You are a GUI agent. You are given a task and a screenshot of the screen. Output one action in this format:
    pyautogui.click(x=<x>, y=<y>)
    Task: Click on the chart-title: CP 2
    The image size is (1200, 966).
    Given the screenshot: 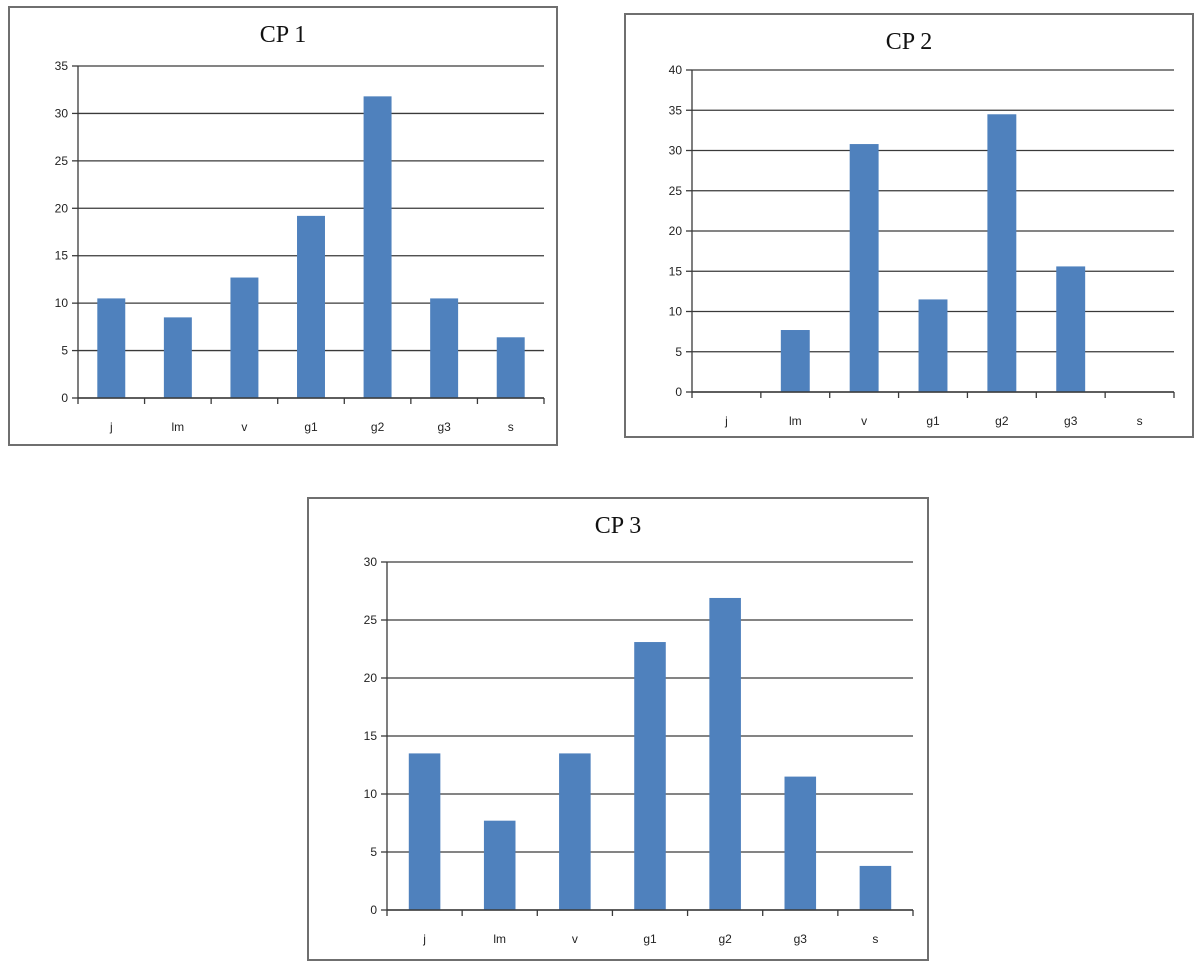 What is the action you would take?
    pyautogui.click(x=909, y=42)
    